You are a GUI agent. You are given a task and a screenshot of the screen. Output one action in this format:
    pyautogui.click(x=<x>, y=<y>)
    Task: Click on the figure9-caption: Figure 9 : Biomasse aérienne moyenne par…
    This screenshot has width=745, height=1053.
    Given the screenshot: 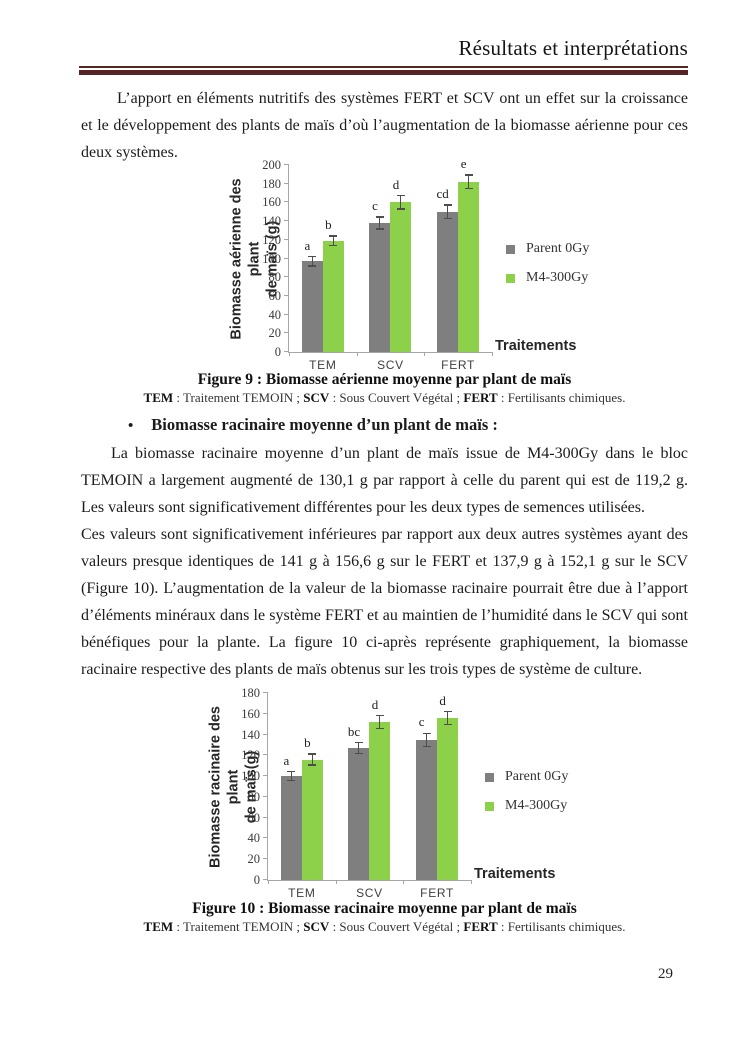 What is the action you would take?
    pyautogui.click(x=384, y=379)
    